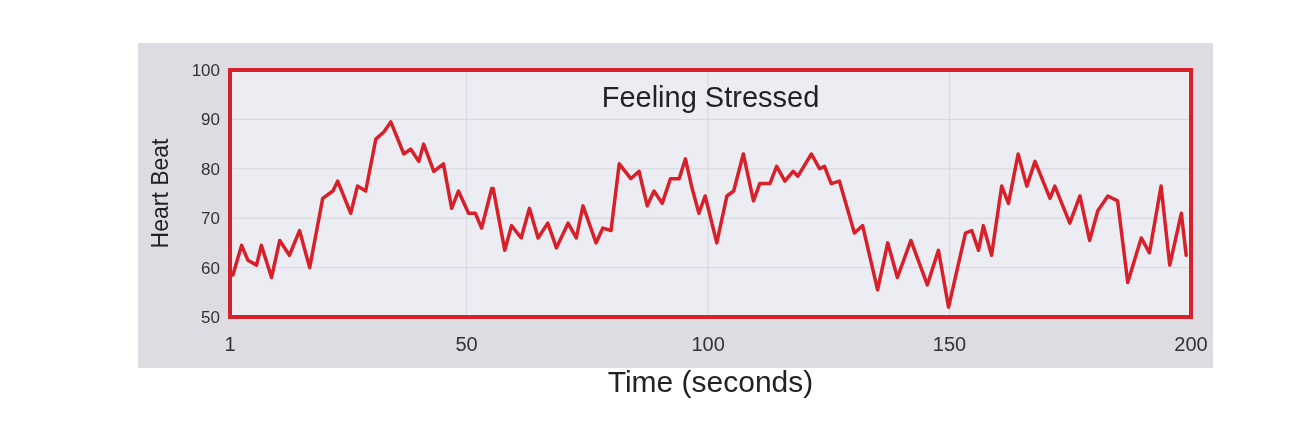 This screenshot has height=433, width=1309. I want to click on y-tick-label: 90, so click(210, 120).